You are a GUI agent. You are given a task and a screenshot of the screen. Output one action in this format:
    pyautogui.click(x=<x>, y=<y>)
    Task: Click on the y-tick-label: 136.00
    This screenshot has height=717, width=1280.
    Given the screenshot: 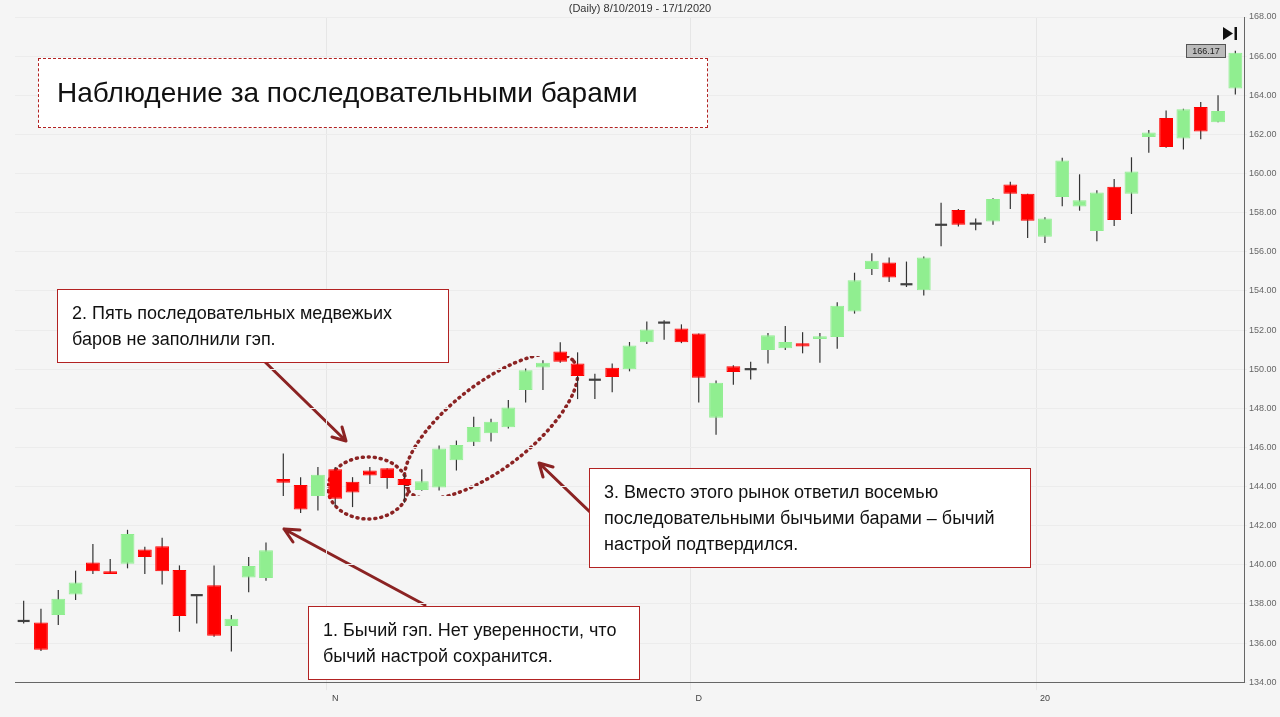 What is the action you would take?
    pyautogui.click(x=1263, y=642)
    